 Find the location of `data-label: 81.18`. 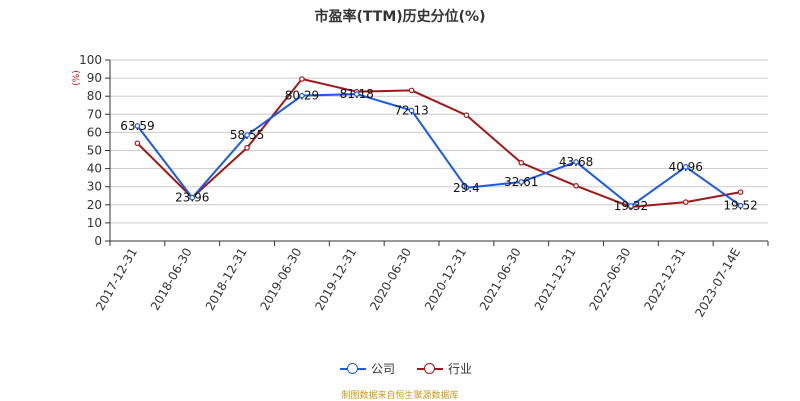

data-label: 81.18 is located at coordinates (357, 94).